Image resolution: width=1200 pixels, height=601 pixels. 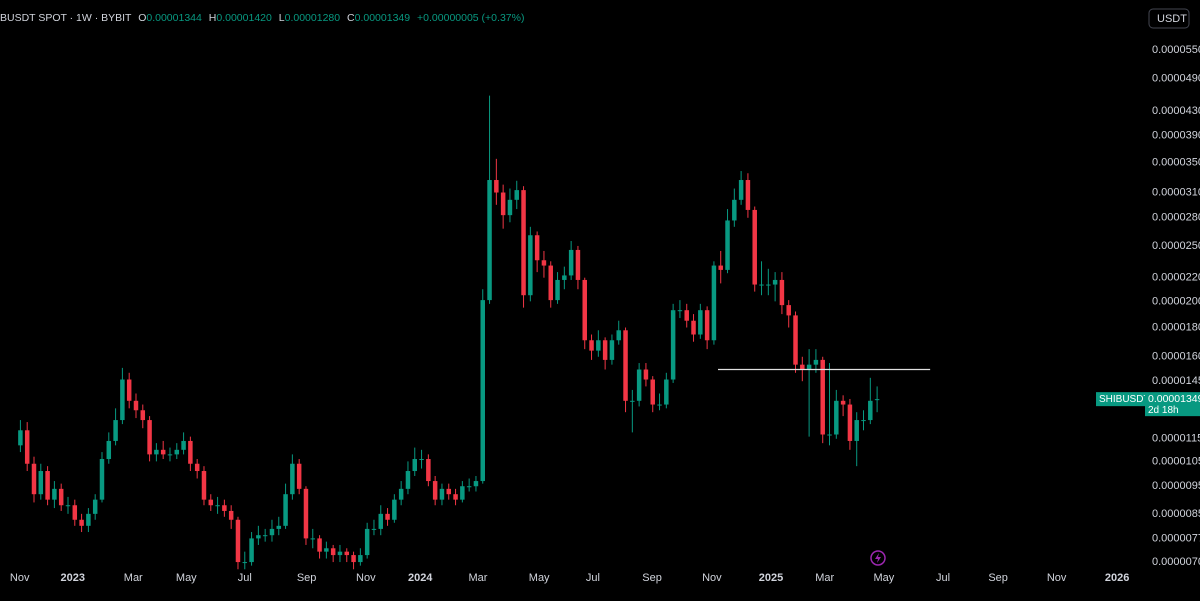 What do you see at coordinates (73, 578) in the screenshot?
I see `x-tick-label: 2023` at bounding box center [73, 578].